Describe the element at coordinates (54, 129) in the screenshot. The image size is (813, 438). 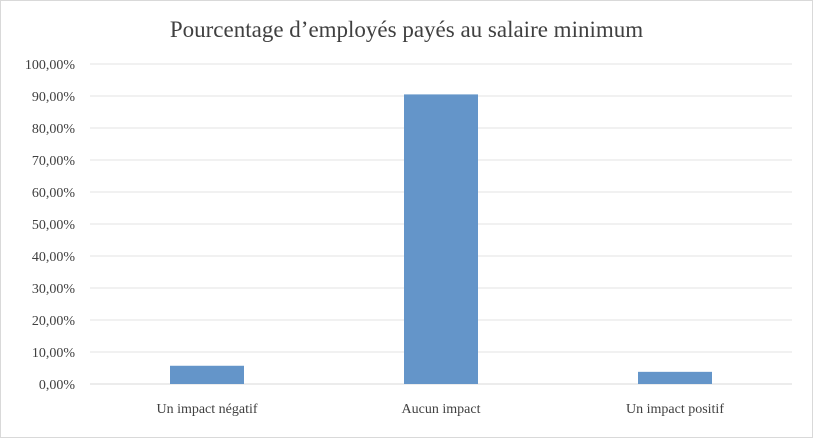
I see `y-tick-label: 80,00%` at that location.